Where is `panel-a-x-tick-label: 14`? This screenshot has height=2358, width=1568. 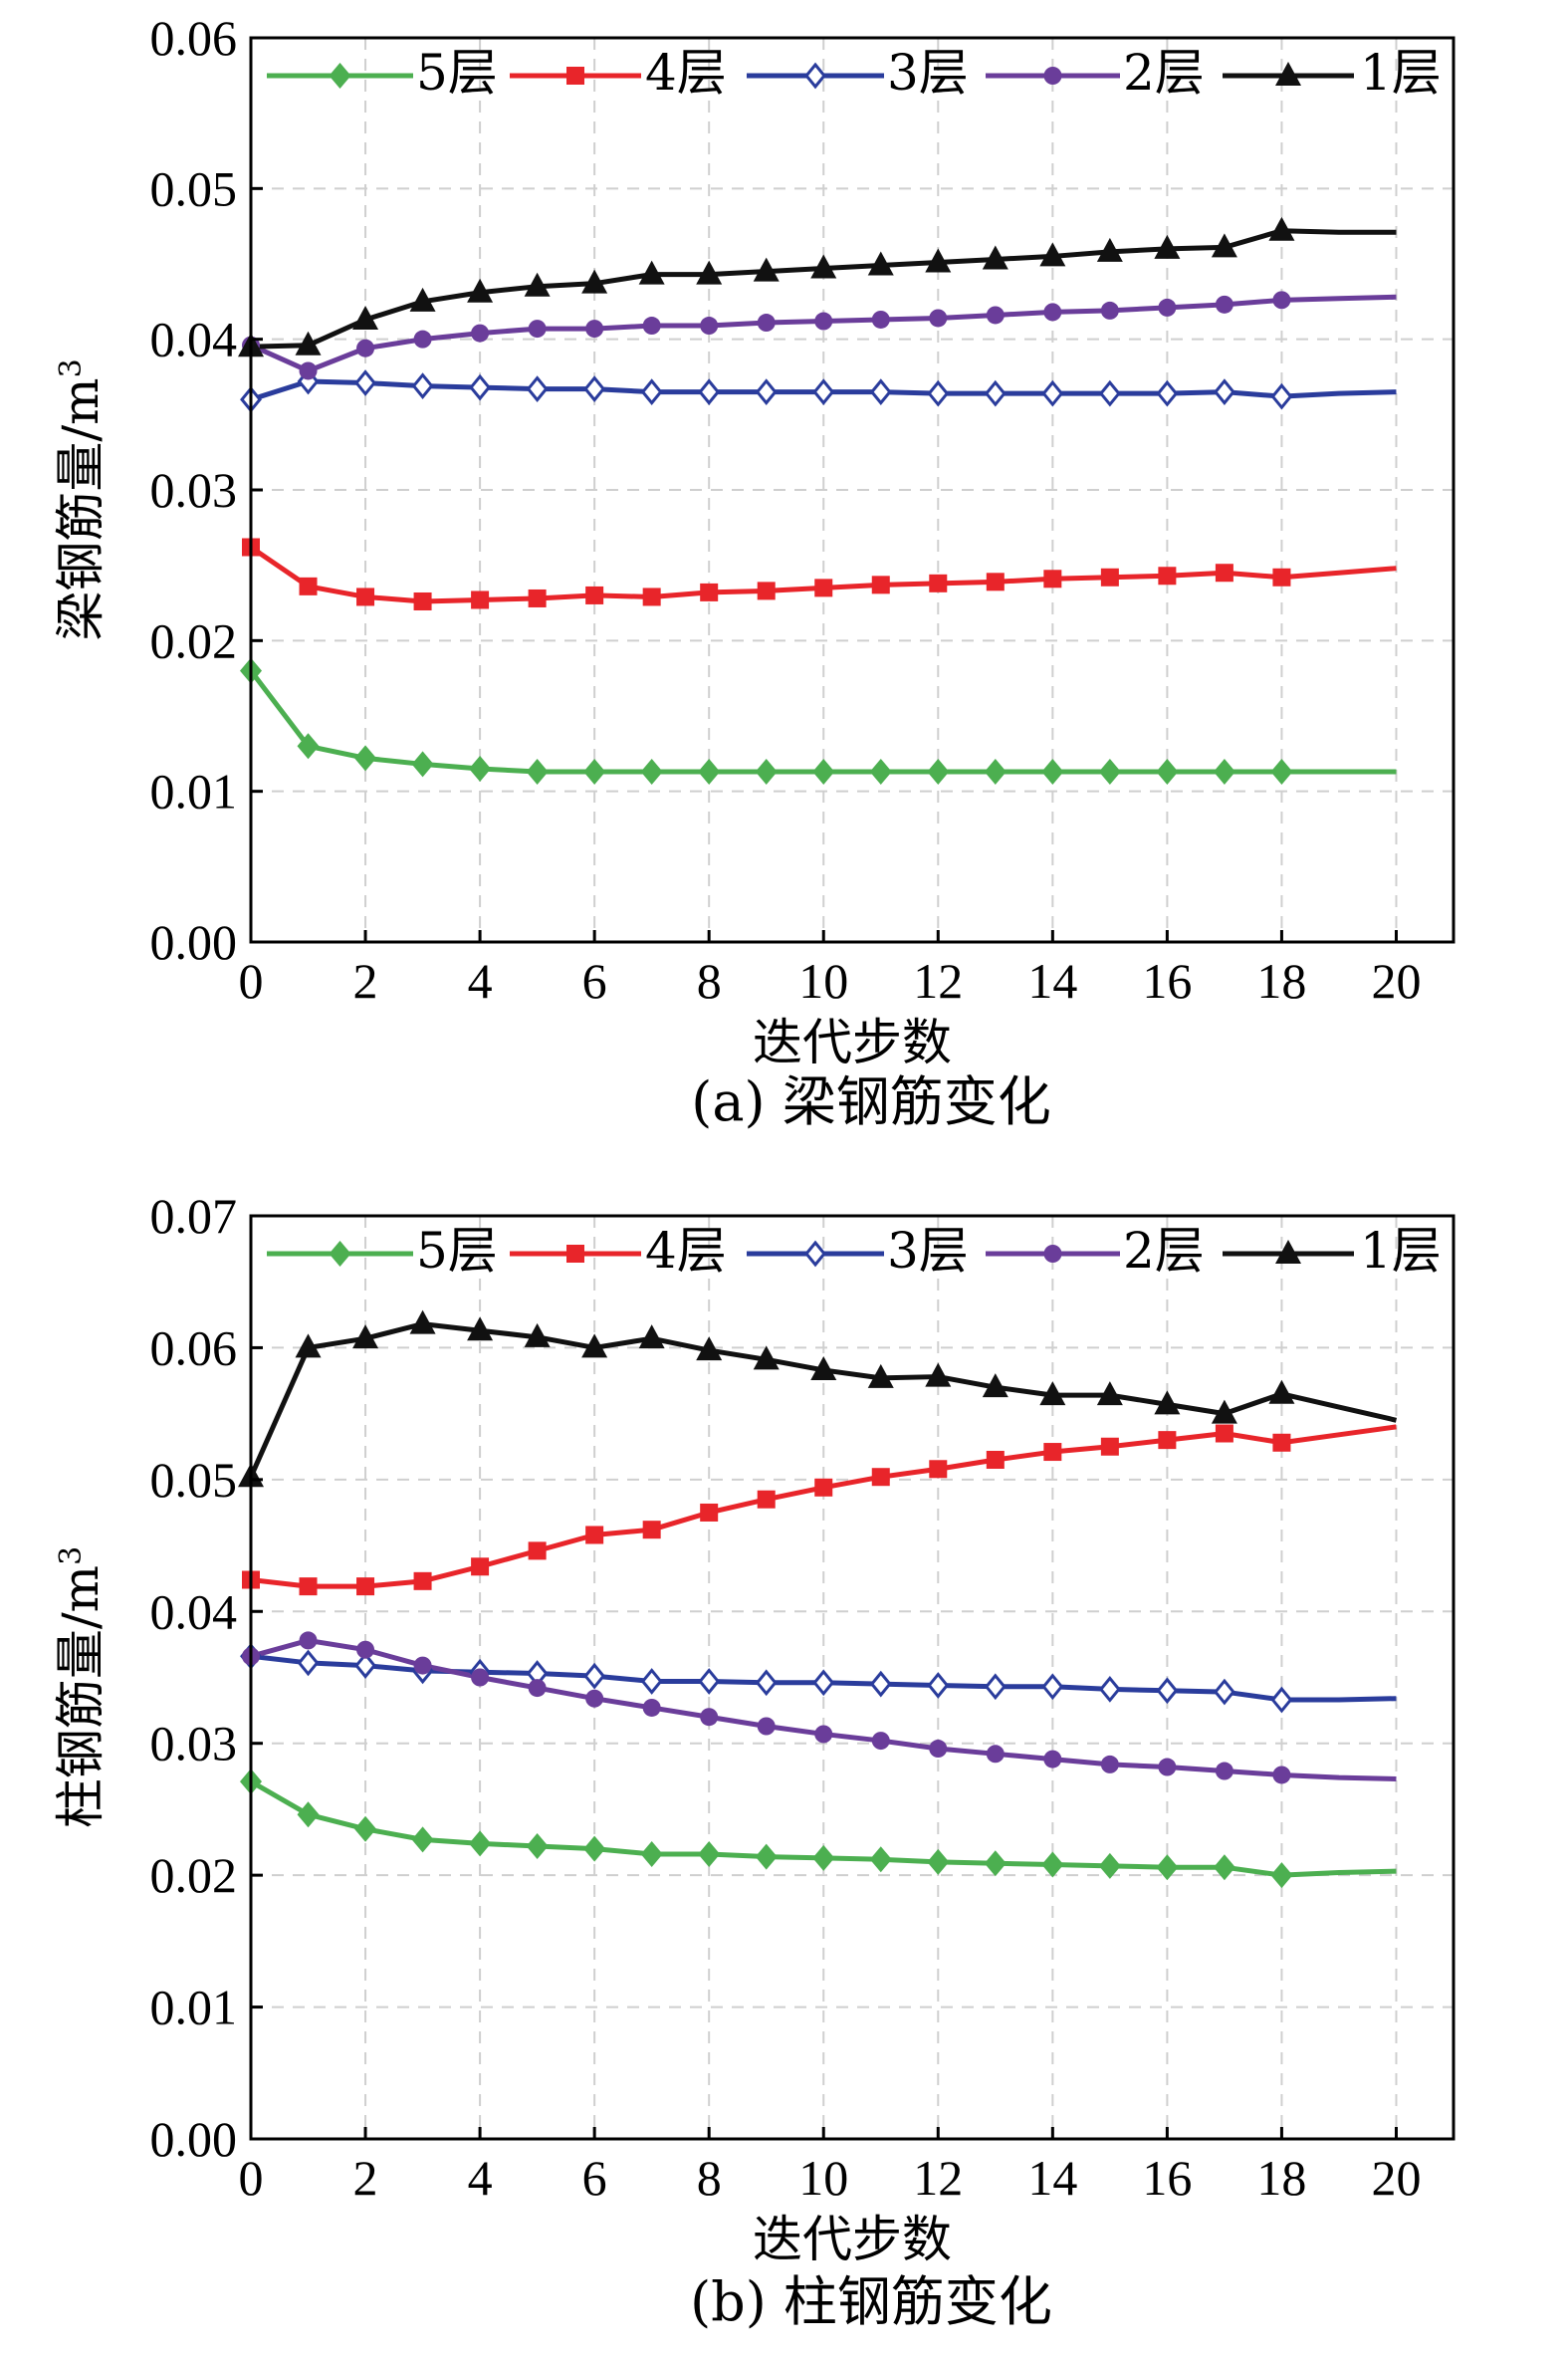 panel-a-x-tick-label: 14 is located at coordinates (1052, 981).